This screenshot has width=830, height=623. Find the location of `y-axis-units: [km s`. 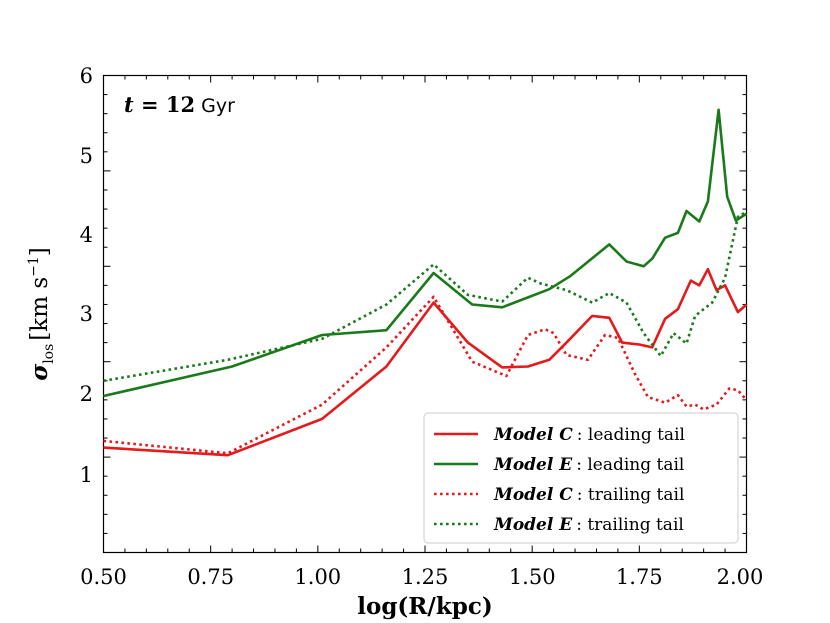

y-axis-units: [km s is located at coordinates (40, 309).